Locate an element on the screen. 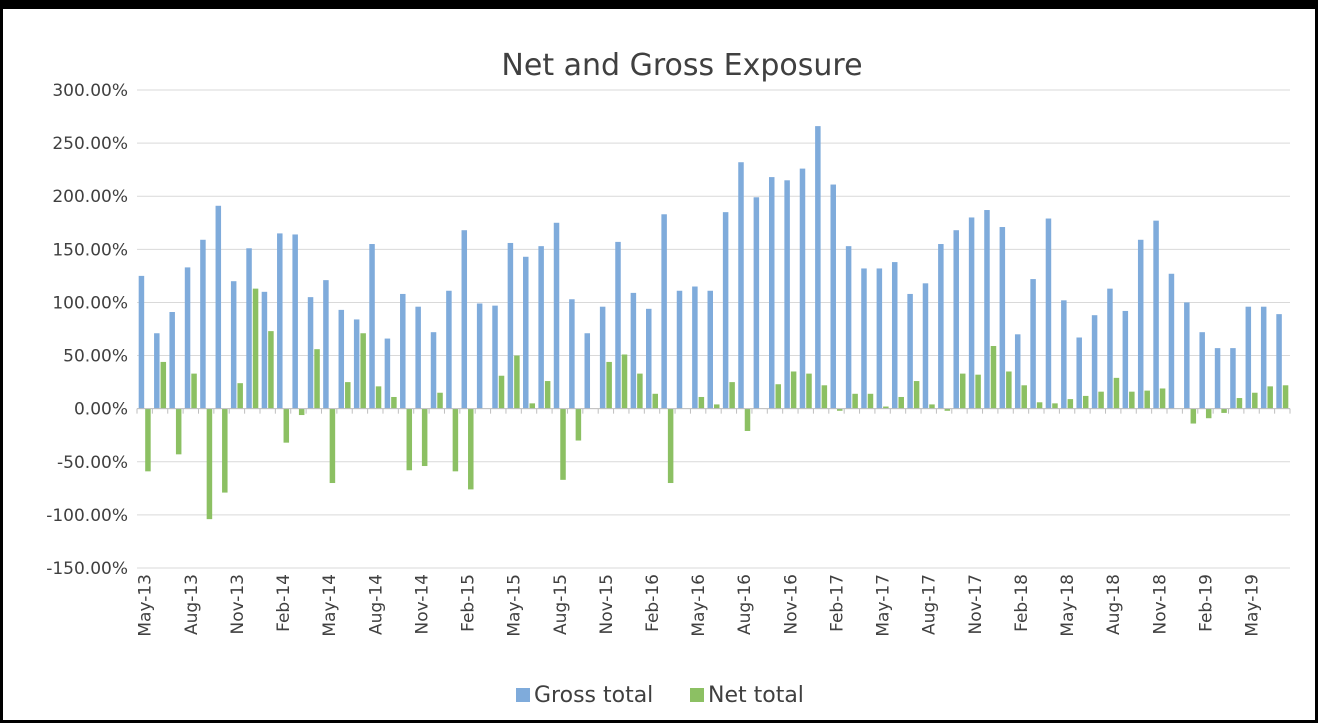  legend-label-gross-total: Gross total is located at coordinates (593, 695).